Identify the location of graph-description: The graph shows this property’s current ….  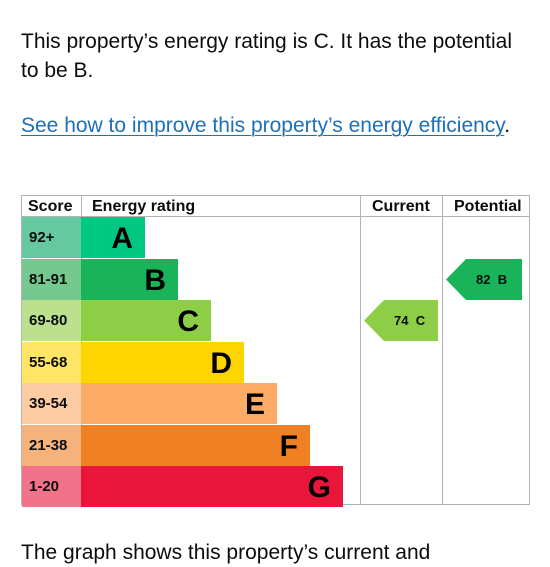
(226, 552).